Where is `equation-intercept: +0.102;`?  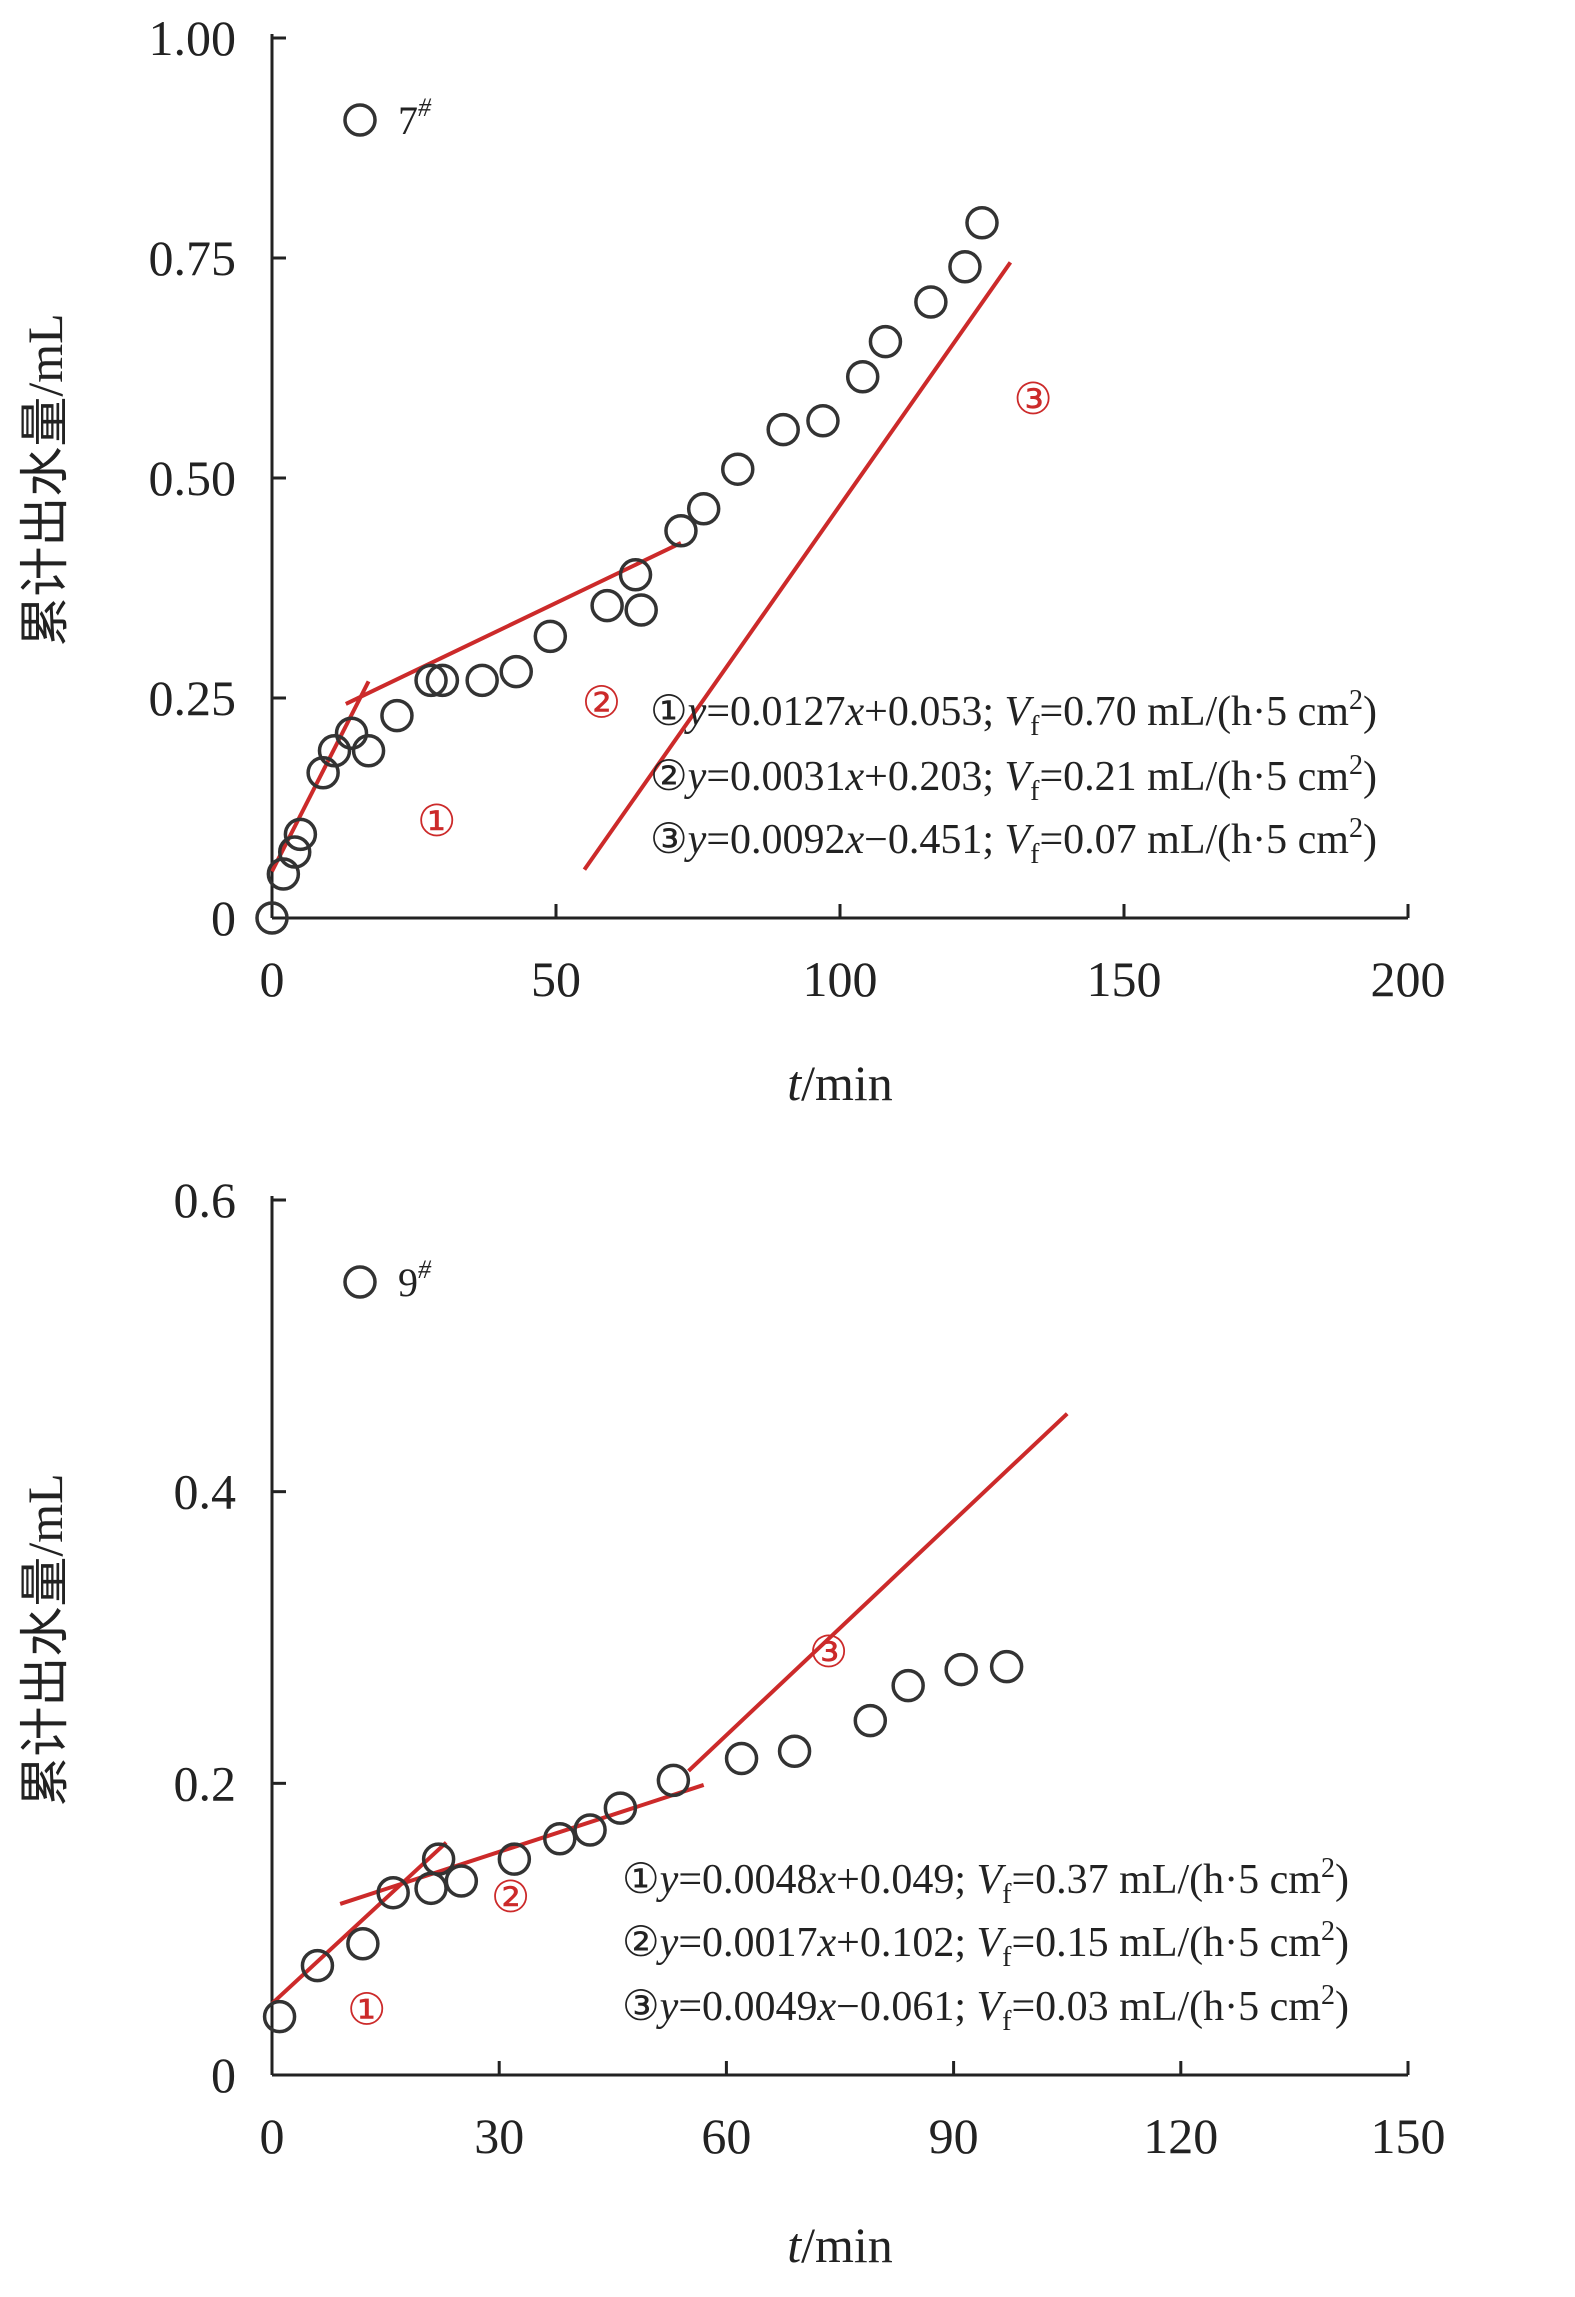 equation-intercept: +0.102; is located at coordinates (906, 1943).